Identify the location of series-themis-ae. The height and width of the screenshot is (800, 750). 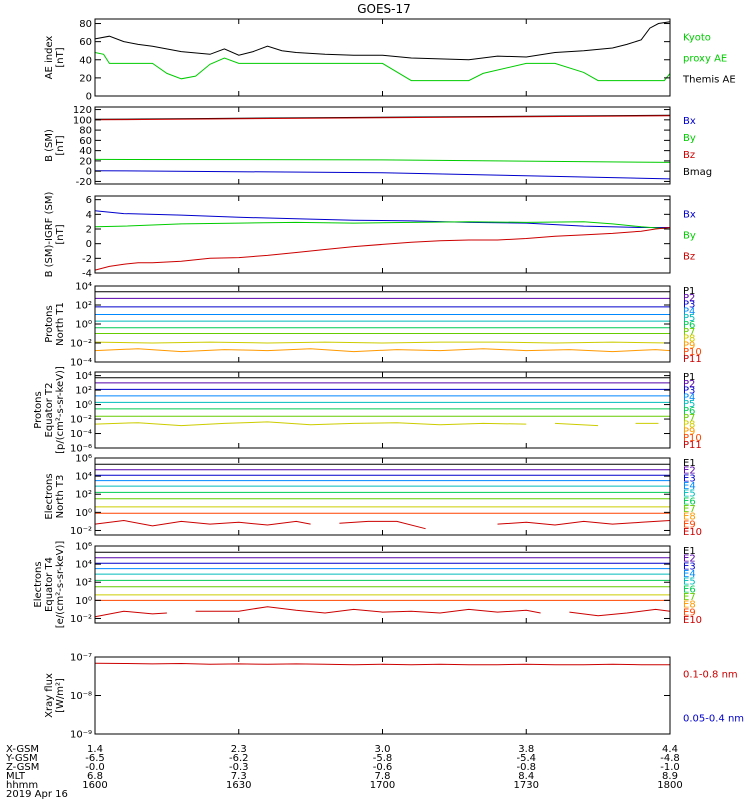
(382, 41).